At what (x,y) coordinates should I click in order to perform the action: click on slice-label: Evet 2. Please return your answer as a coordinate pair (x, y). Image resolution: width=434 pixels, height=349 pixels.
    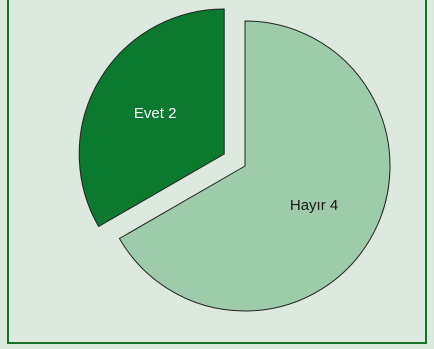
    Looking at the image, I should click on (155, 113).